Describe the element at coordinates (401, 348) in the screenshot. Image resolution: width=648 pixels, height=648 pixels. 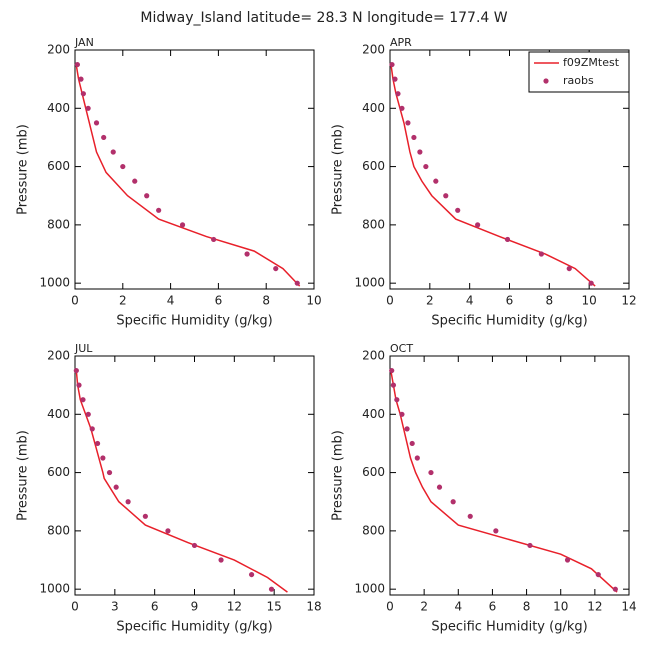
I see `panel-label: OCT` at that location.